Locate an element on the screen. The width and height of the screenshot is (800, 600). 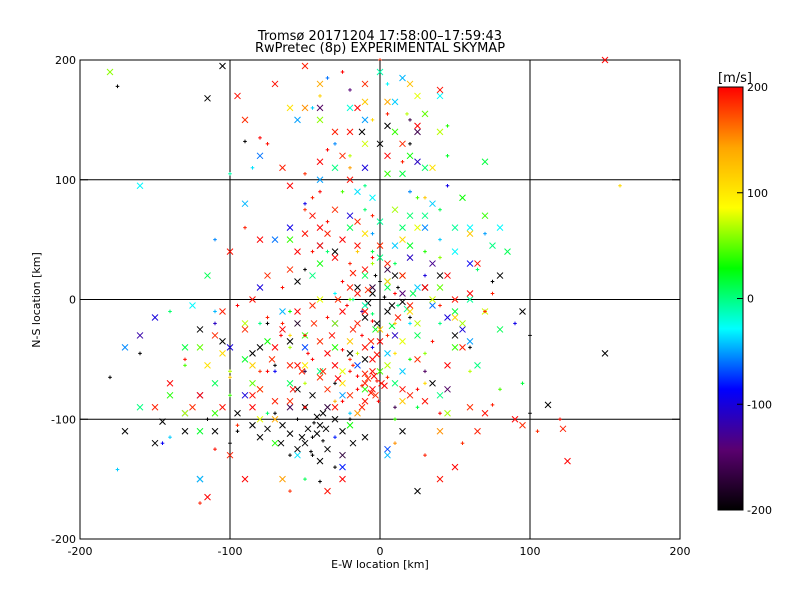
colorbar-ticks: -200 -100 0 100 200 is located at coordinates (754, 299).